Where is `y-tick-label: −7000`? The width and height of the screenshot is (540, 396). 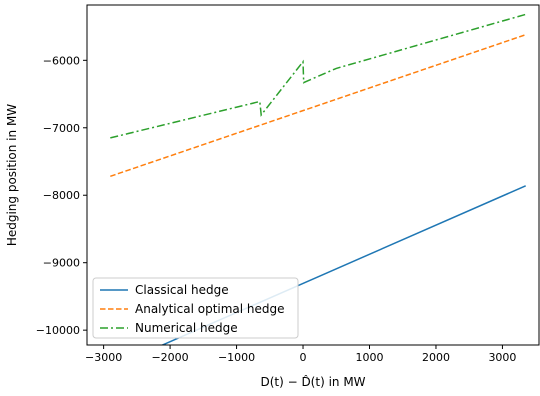 y-tick-label: −7000 is located at coordinates (61, 128).